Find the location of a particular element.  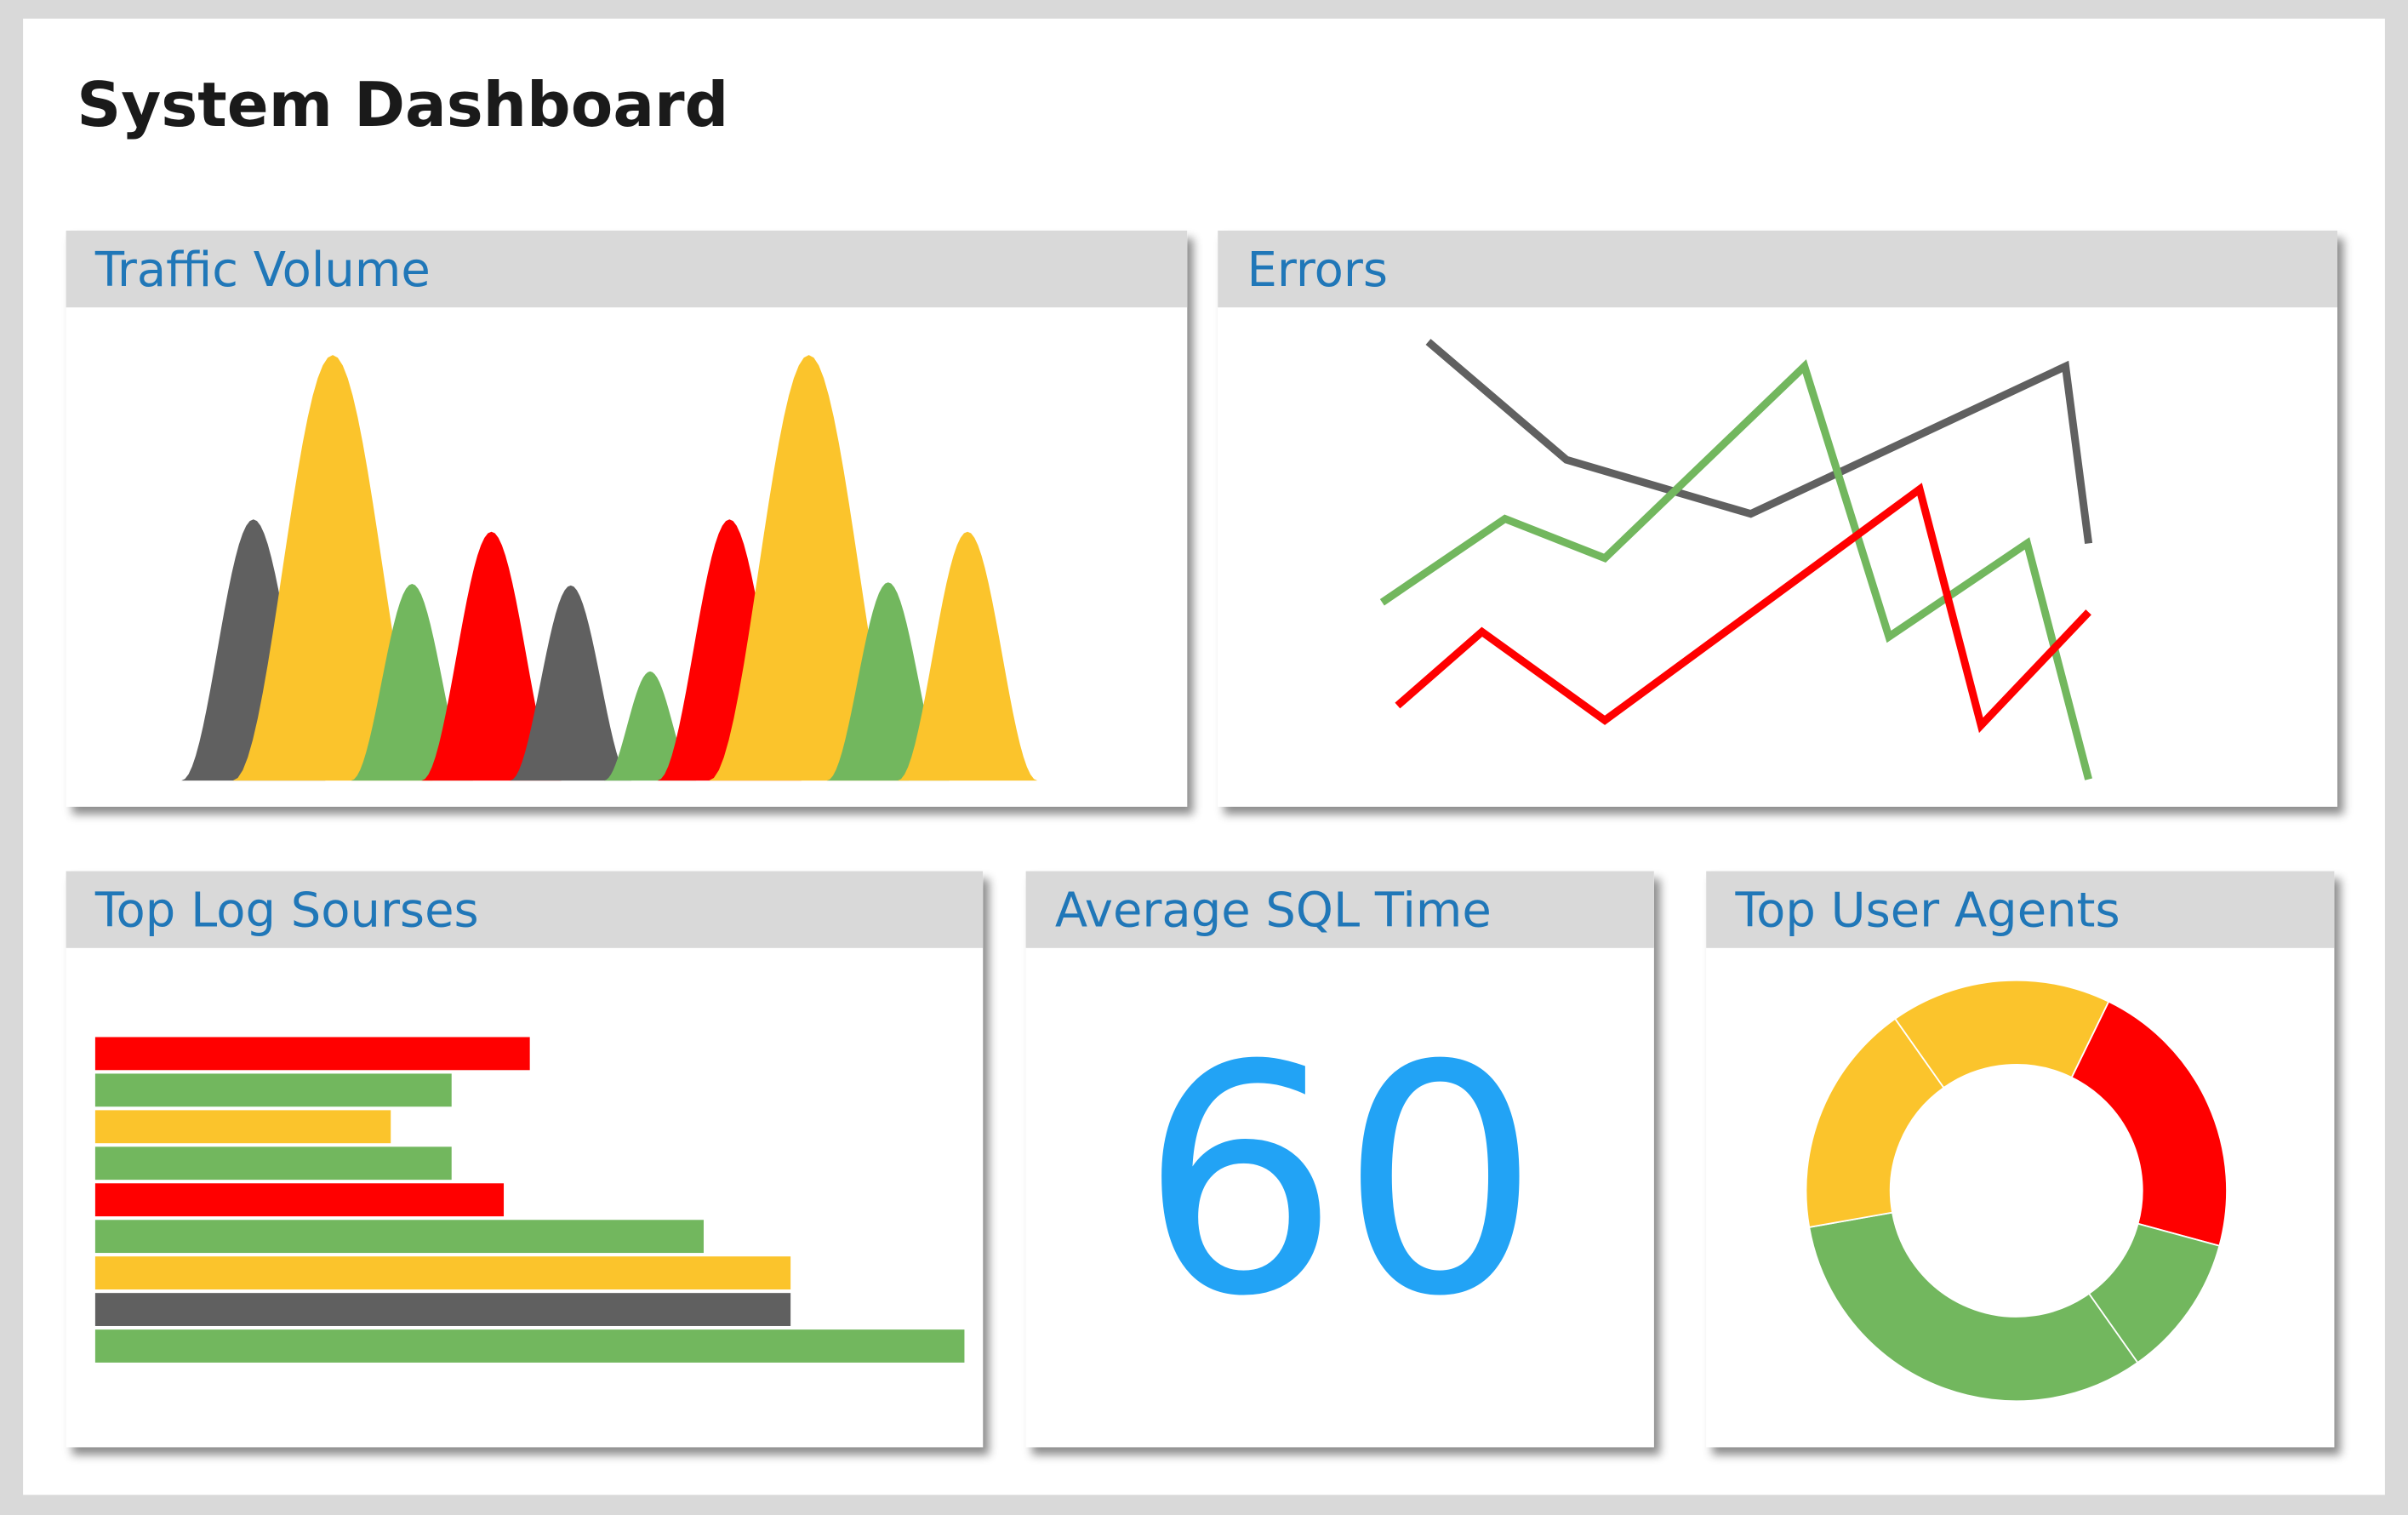

panel-title: Errors is located at coordinates (1317, 270).